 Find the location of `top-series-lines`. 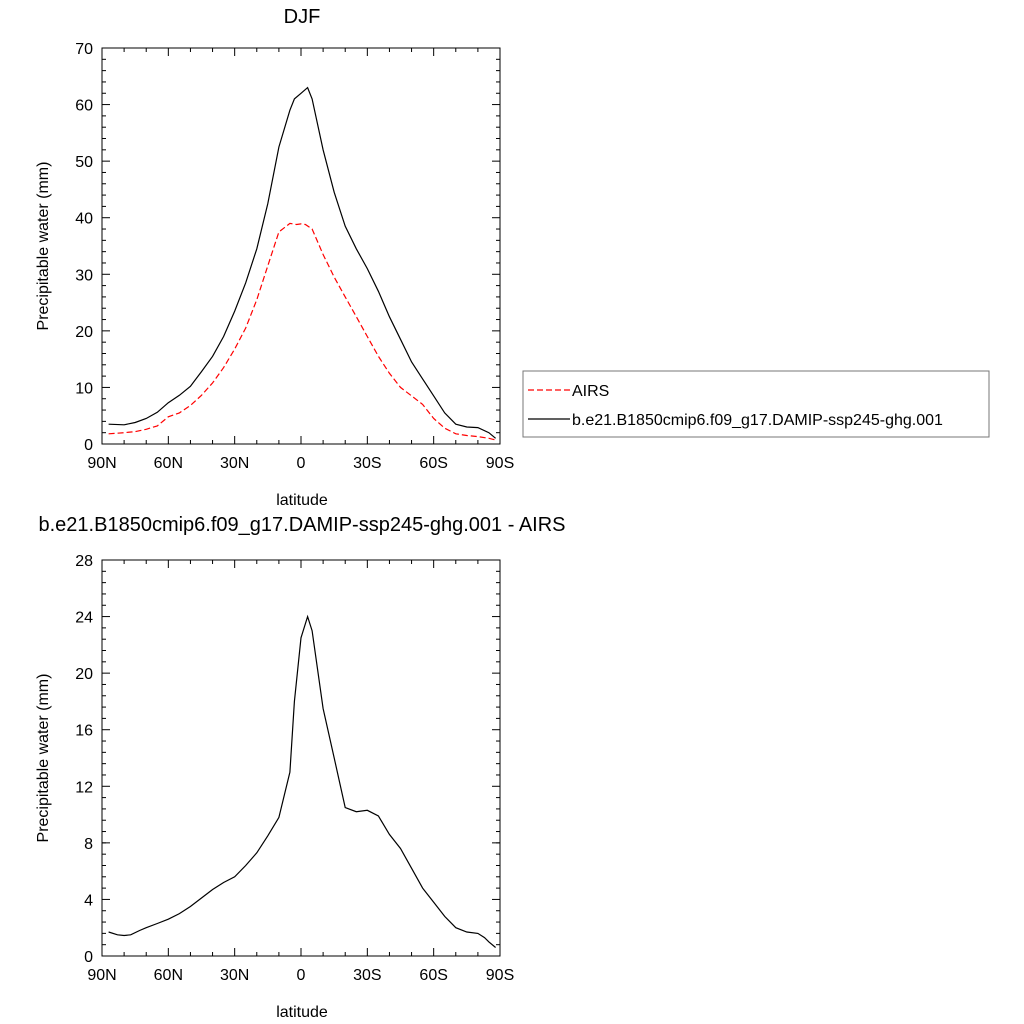

top-series-lines is located at coordinates (302, 263).